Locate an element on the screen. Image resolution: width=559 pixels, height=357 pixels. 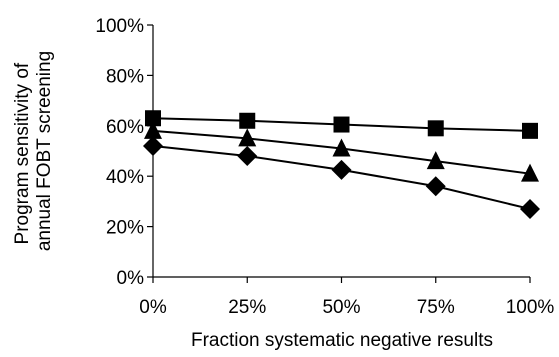
y-tick-label: 80% is located at coordinates (125, 76).